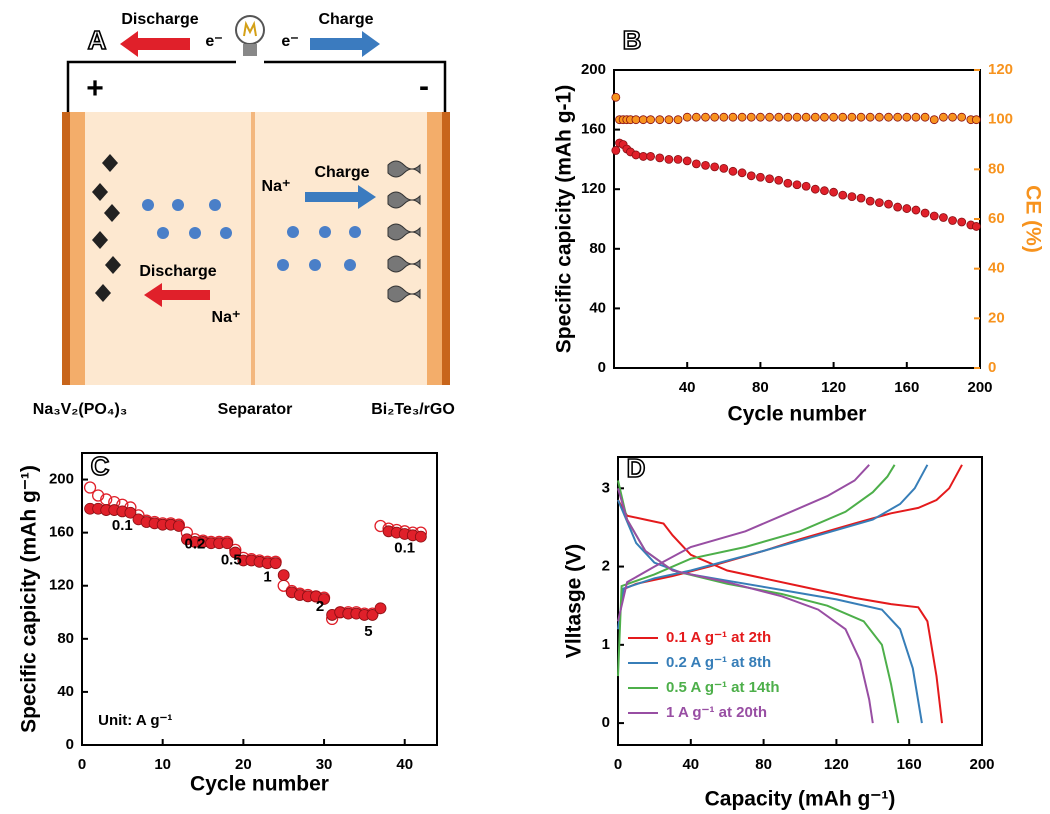 Image resolution: width=1050 pixels, height=814 pixels. I want to click on y-tick-label: 40, so click(597, 307).